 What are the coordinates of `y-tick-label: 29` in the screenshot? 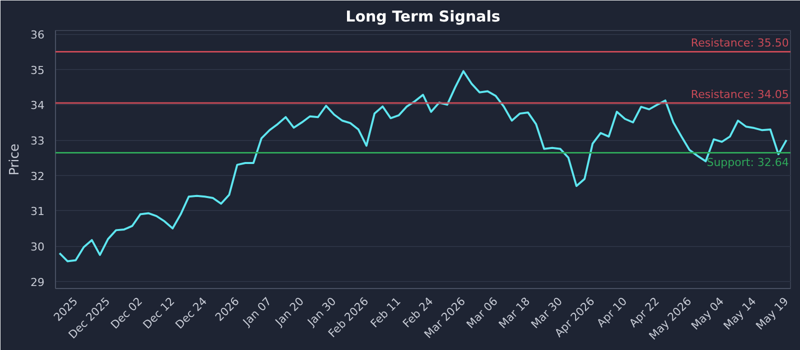 It's located at (37, 282).